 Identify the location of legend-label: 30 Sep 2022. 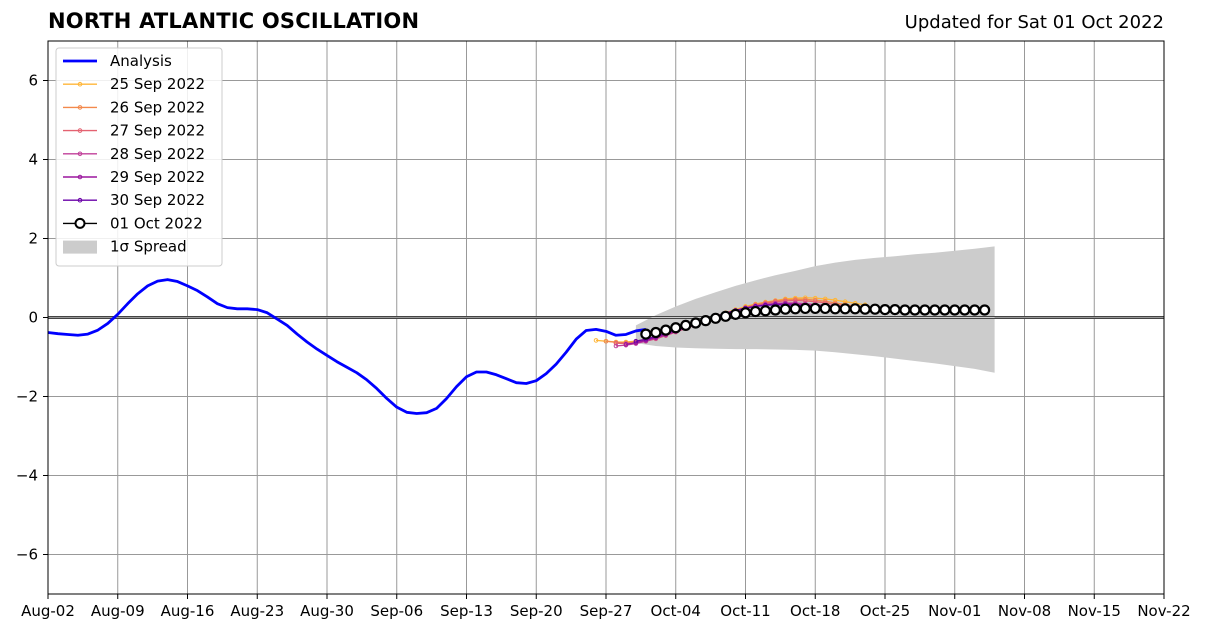
(157, 200).